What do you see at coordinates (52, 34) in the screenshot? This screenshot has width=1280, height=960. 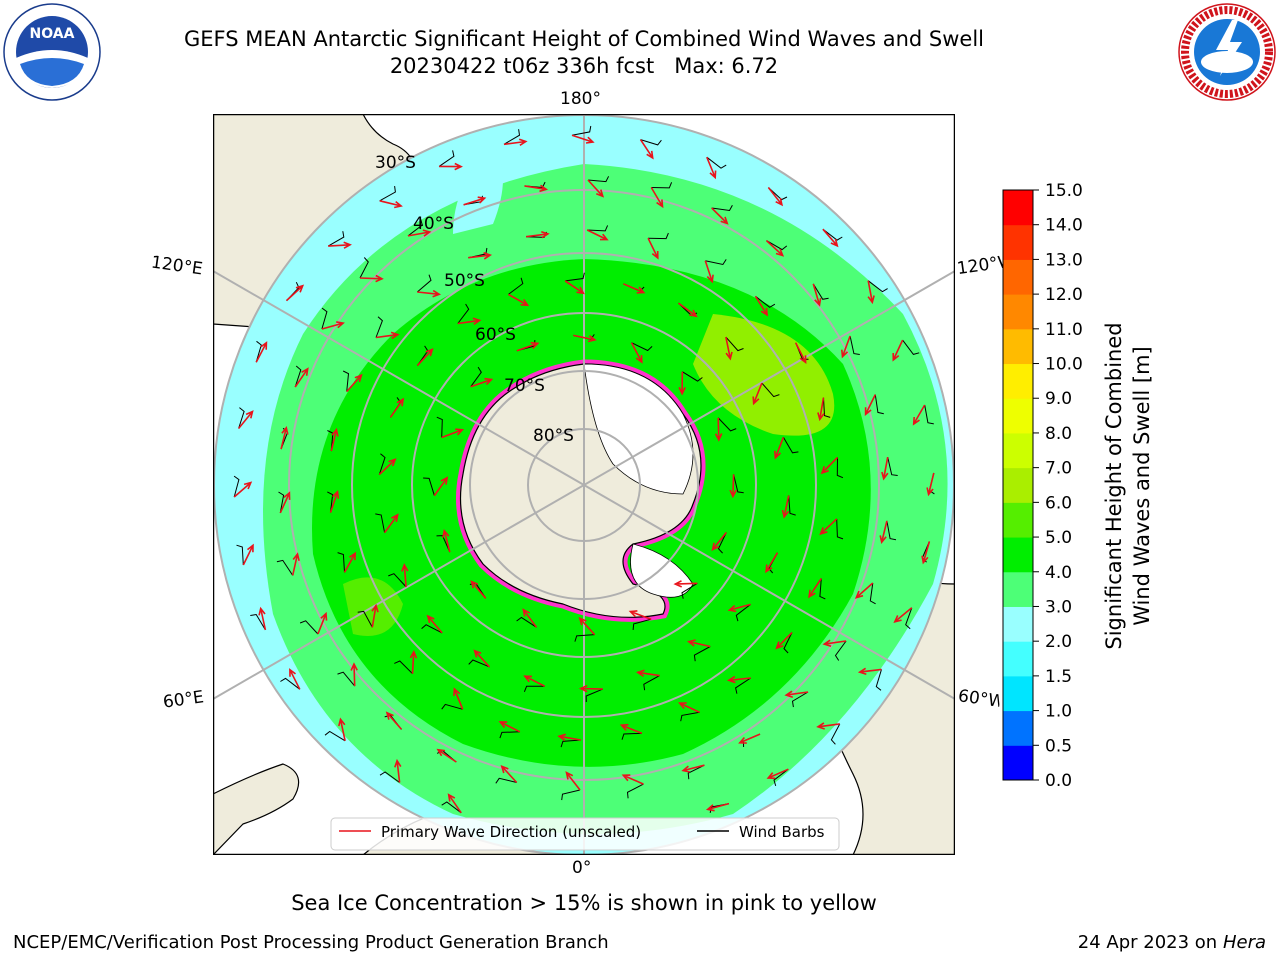 I see `noaa-logo-text: NOAA` at bounding box center [52, 34].